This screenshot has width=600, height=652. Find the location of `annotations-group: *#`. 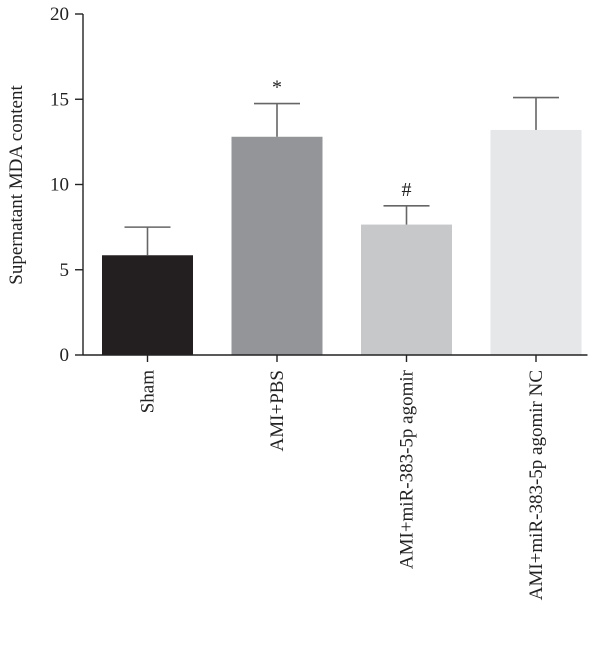

annotations-group: *# is located at coordinates (342, 139).